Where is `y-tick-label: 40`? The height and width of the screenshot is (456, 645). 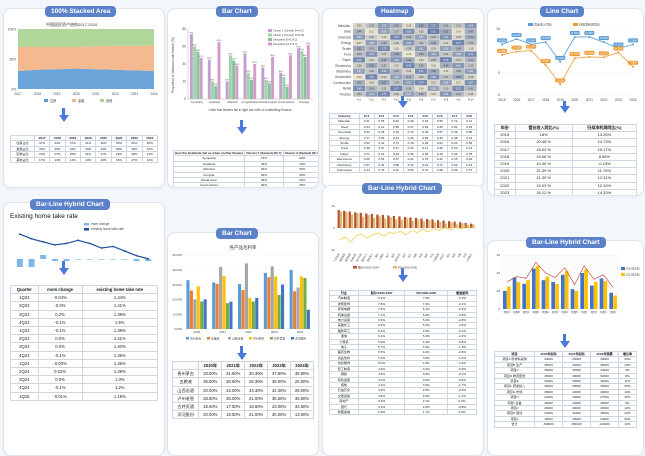
y-tick-label: 40 is located at coordinates (499, 273).